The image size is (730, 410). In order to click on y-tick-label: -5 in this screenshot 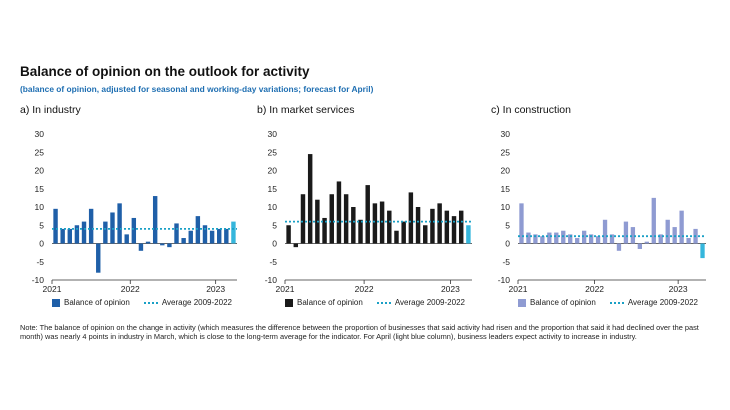, I will do `click(40, 262)`.